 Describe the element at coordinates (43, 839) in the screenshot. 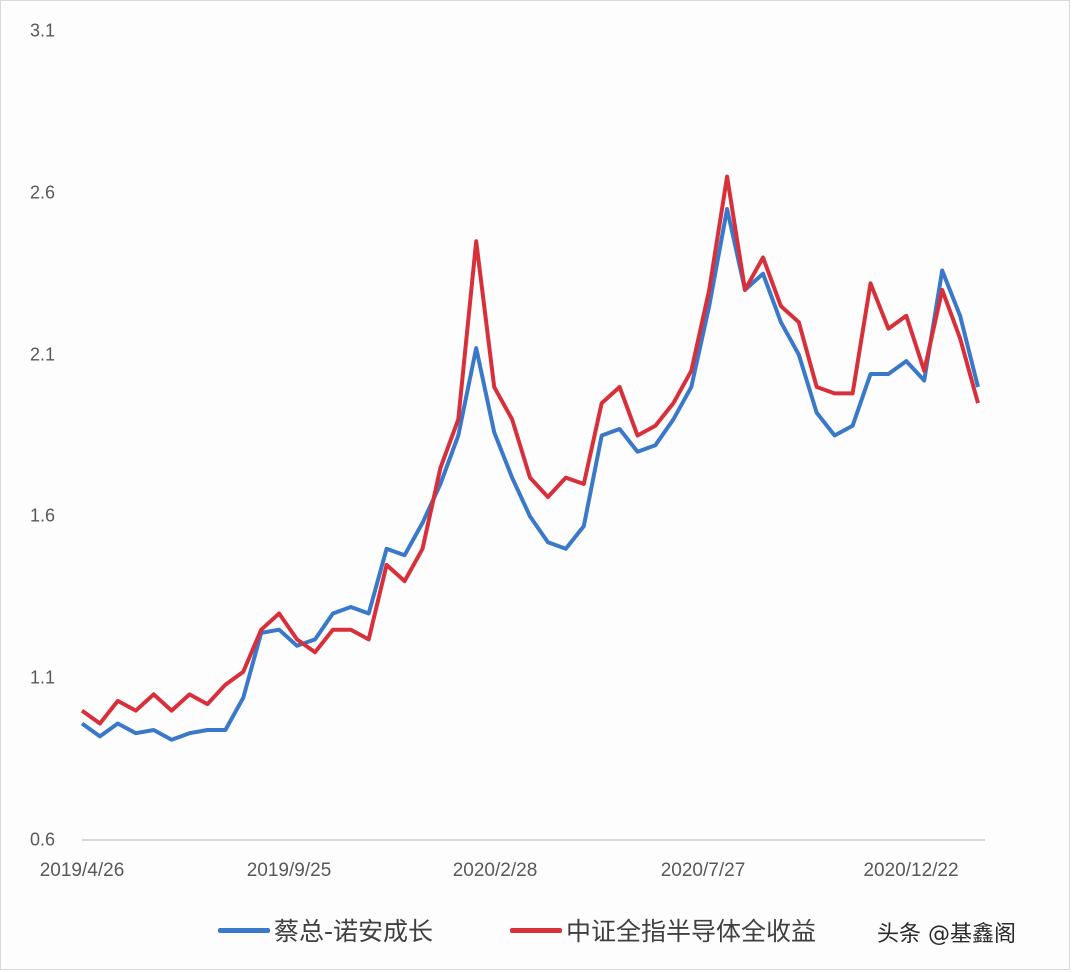

I see `y-tick-label: 0.6` at that location.